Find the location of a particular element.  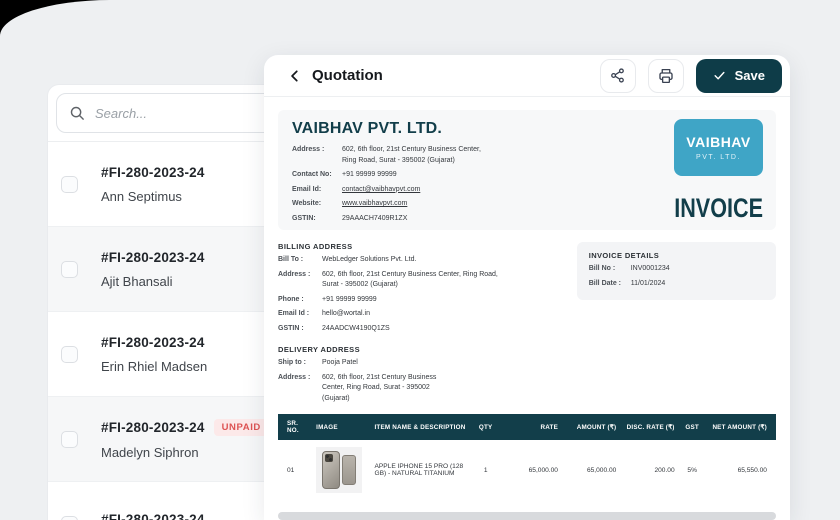

company-email-link: contact@vaibhavpvt.com is located at coordinates (381, 189).